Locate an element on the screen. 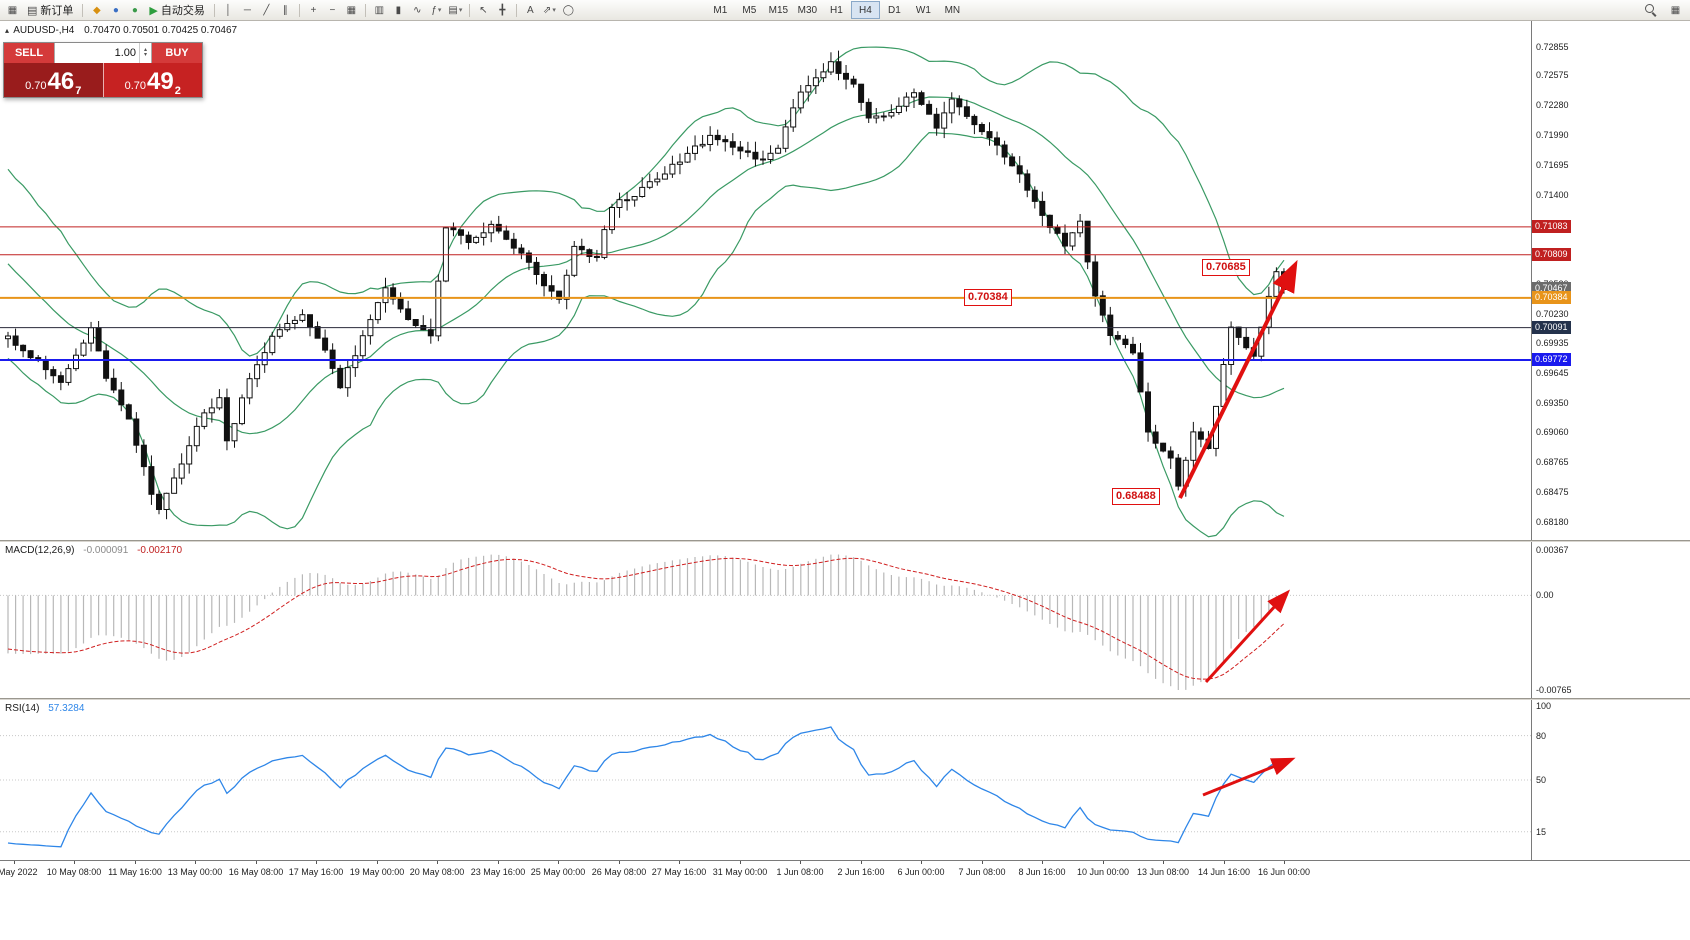 This screenshot has height=940, width=1690. trend-arrow-up is located at coordinates (1238, 379).